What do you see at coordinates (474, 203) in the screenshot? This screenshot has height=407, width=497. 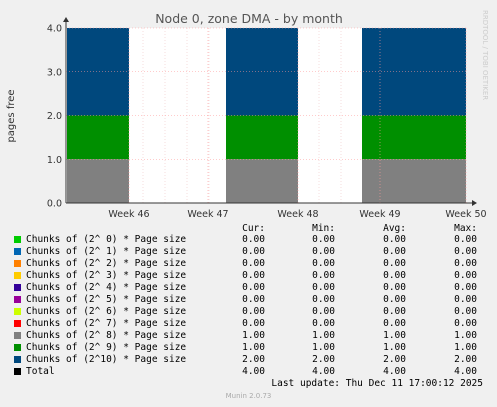 I see `x-axis-arrow` at bounding box center [474, 203].